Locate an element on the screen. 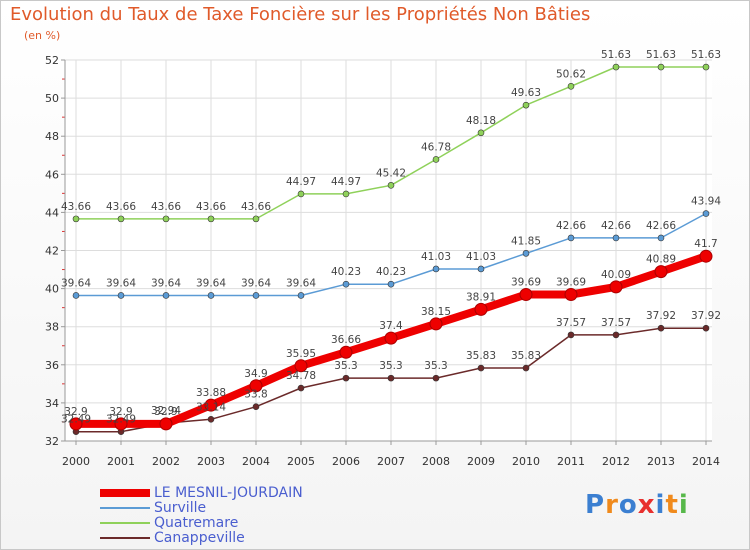 The height and width of the screenshot is (550, 750). y-tick-label: 50 is located at coordinates (52, 98).